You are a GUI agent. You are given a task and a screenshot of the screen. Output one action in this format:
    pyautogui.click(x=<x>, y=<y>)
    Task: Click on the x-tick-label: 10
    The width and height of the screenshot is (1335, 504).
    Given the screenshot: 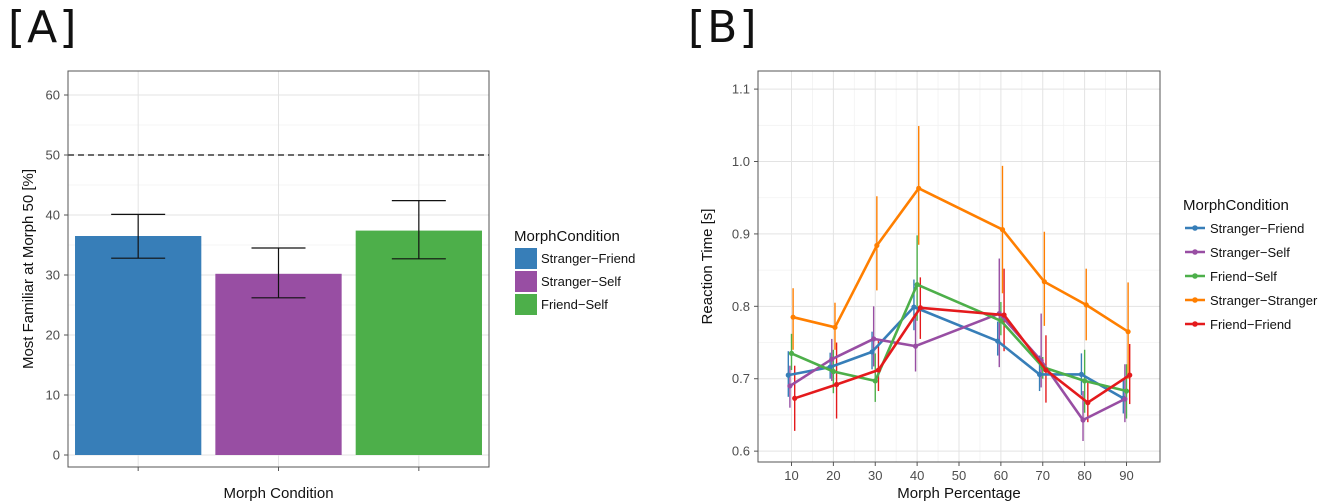 What is the action you would take?
    pyautogui.click(x=791, y=475)
    